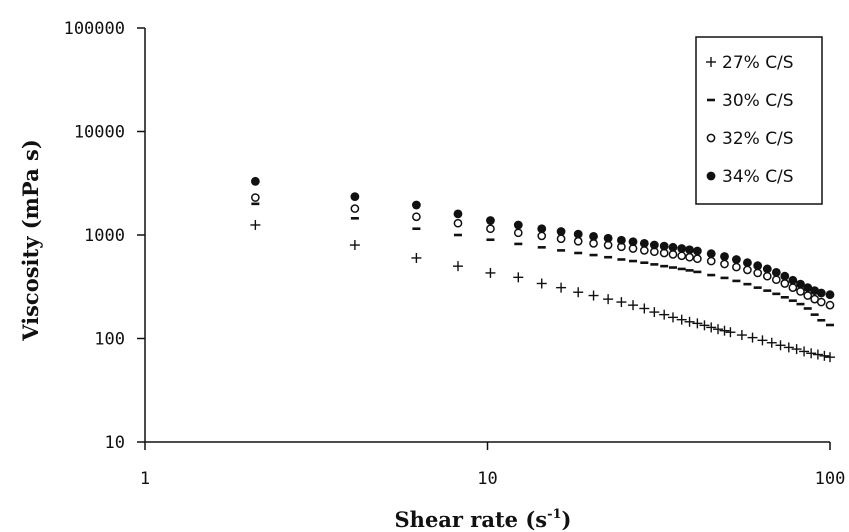 The height and width of the screenshot is (532, 849). What do you see at coordinates (758, 101) in the screenshot?
I see `legend-label: 30% C/S` at bounding box center [758, 101].